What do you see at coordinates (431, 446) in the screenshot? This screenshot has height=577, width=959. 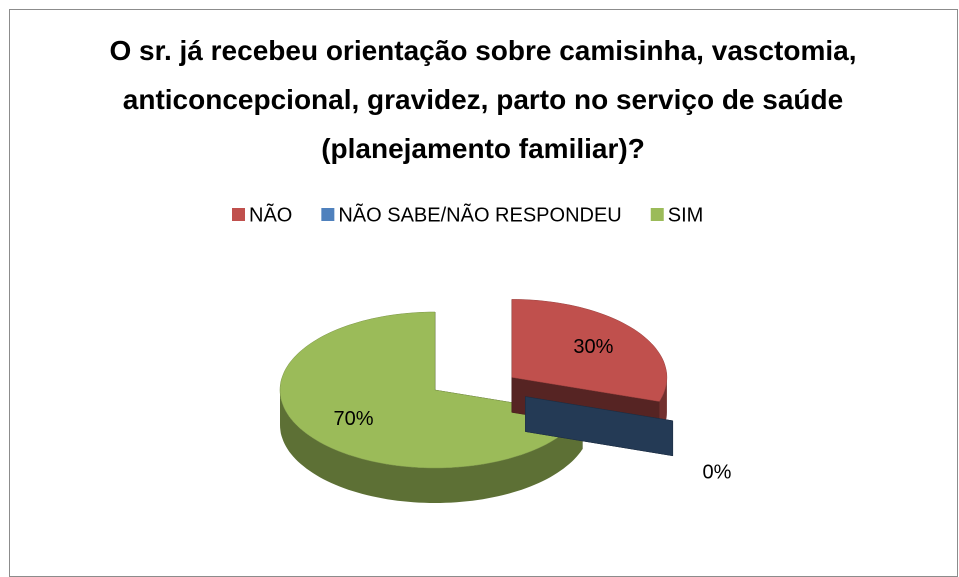 I see `slice-wall` at bounding box center [431, 446].